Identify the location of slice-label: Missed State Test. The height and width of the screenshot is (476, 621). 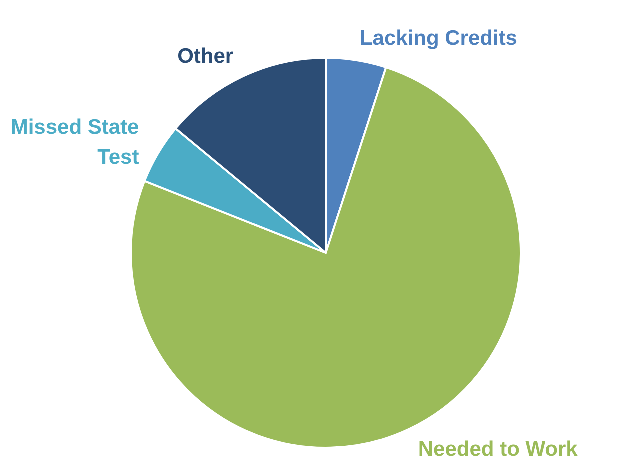
(75, 143).